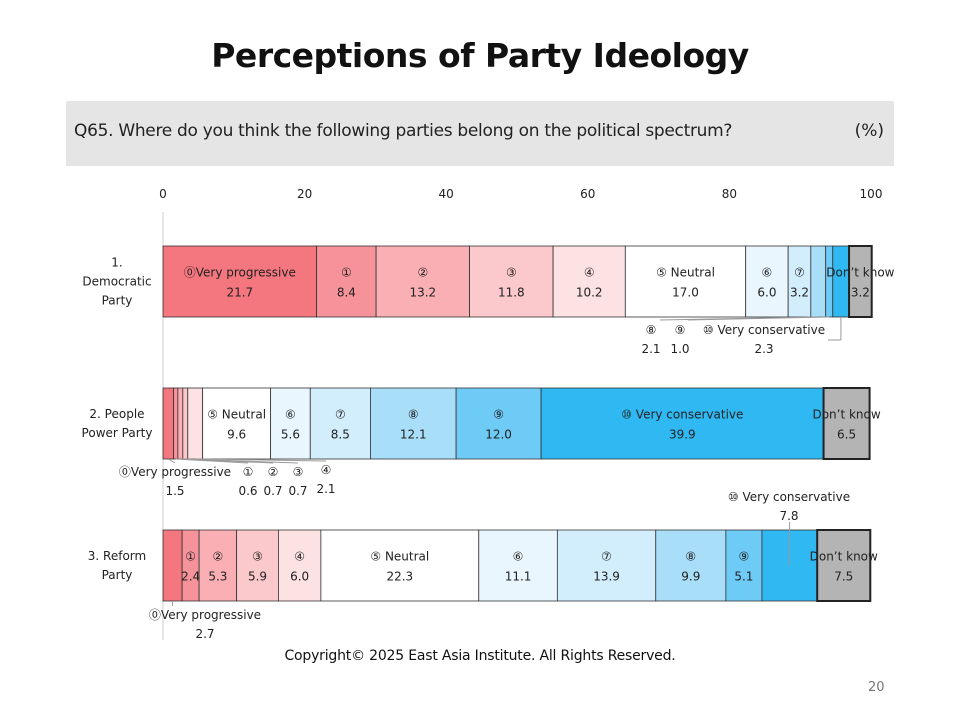  Describe the element at coordinates (518, 577) in the screenshot. I see `data-label: 11.1` at that location.